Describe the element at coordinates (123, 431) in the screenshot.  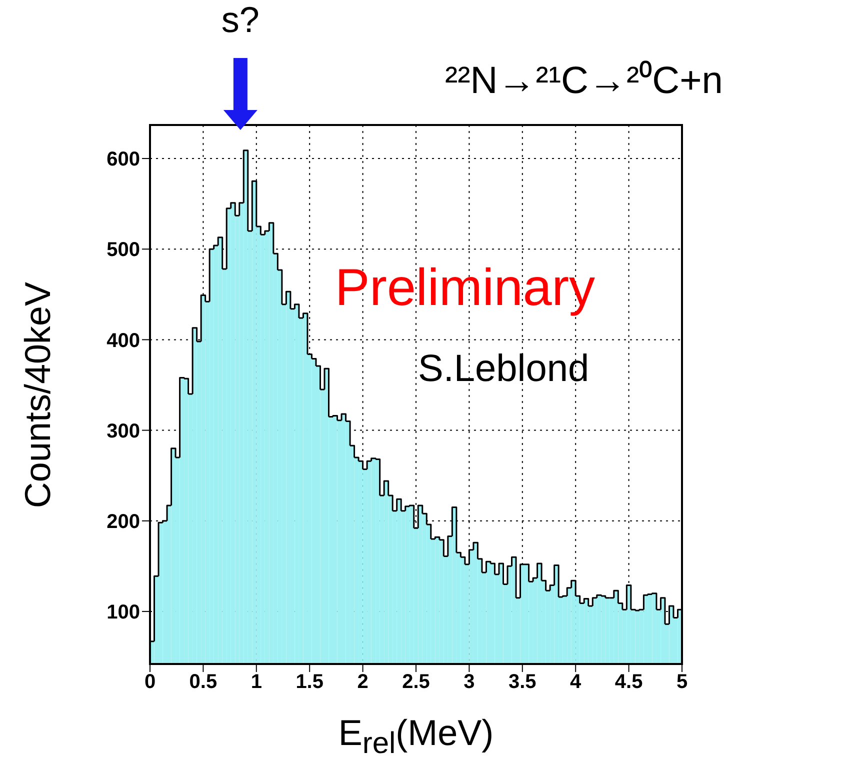
I see `y-tick-label: 300` at that location.